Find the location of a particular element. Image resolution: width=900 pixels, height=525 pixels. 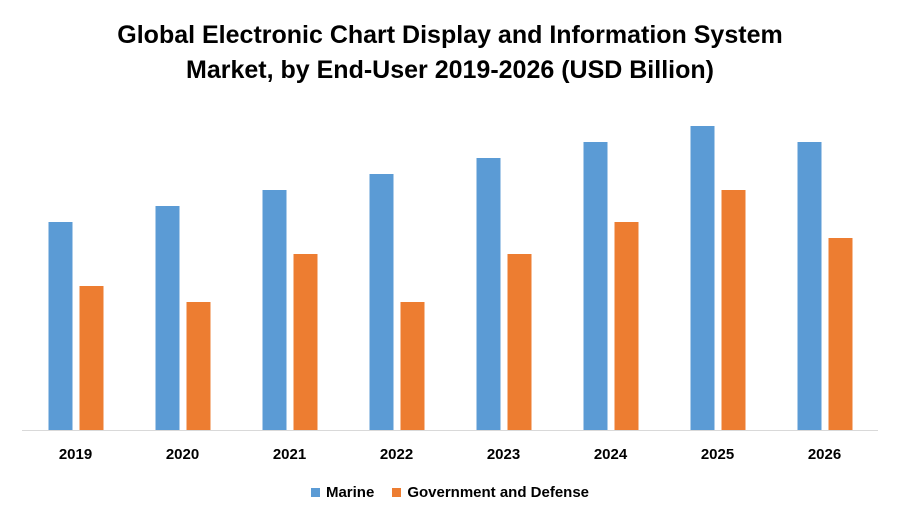

bar-government-2019 is located at coordinates (91, 358).